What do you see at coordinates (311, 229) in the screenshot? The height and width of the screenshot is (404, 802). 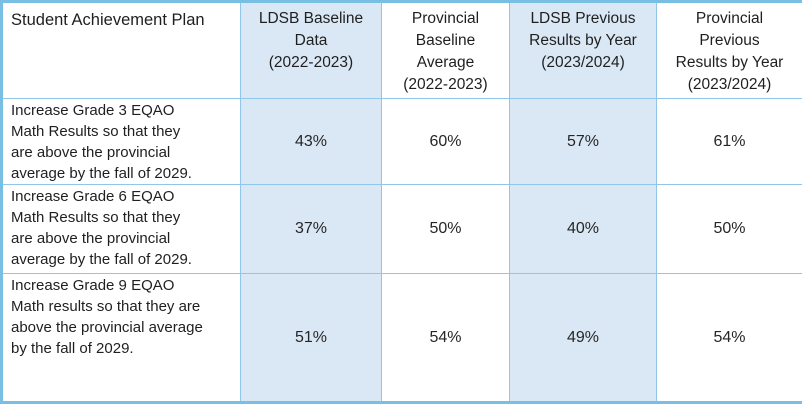 I see `value-cell-grade6-ldsb-baseline: 37%` at bounding box center [311, 229].